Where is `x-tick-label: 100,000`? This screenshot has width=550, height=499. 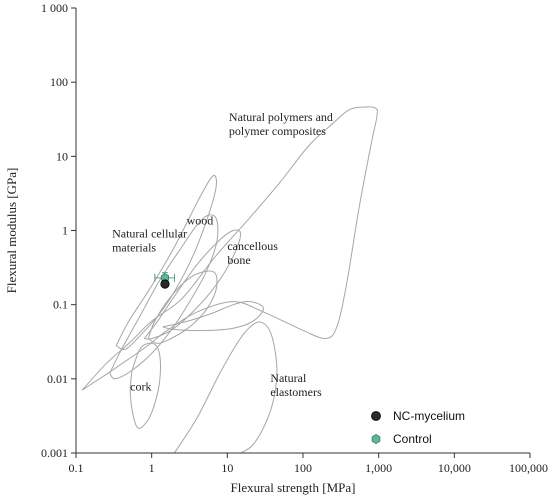 x-tick-label: 100,000 is located at coordinates (528, 468).